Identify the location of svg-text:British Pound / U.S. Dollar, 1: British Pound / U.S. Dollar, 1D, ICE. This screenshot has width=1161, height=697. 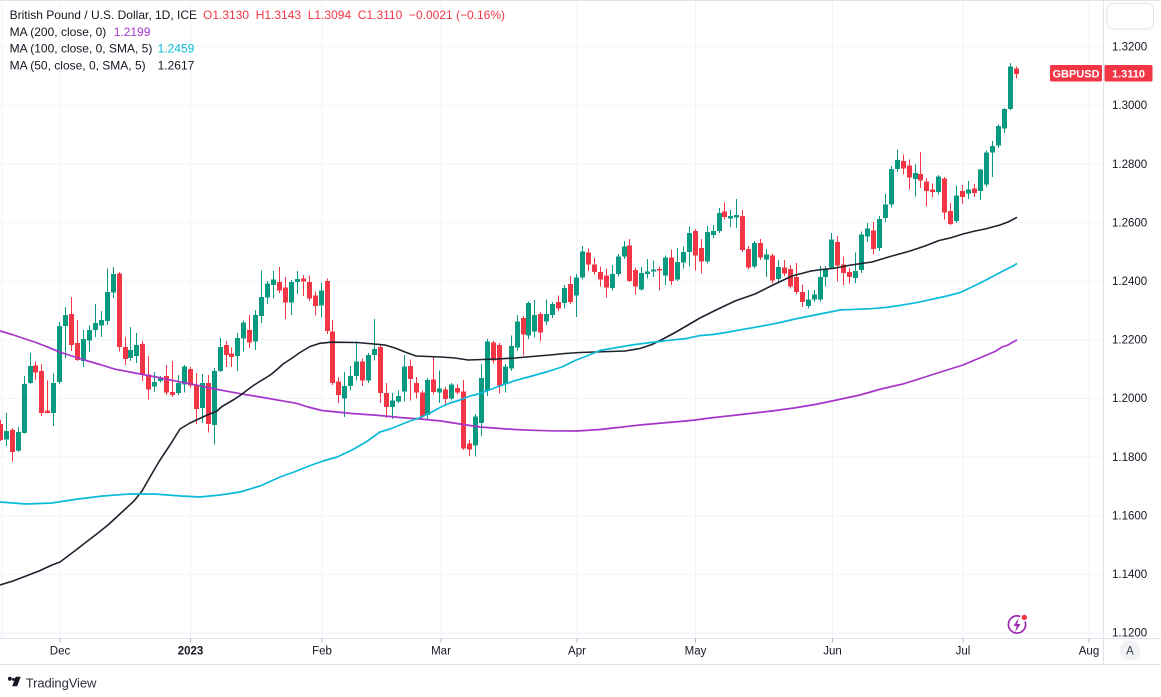
(103, 15).